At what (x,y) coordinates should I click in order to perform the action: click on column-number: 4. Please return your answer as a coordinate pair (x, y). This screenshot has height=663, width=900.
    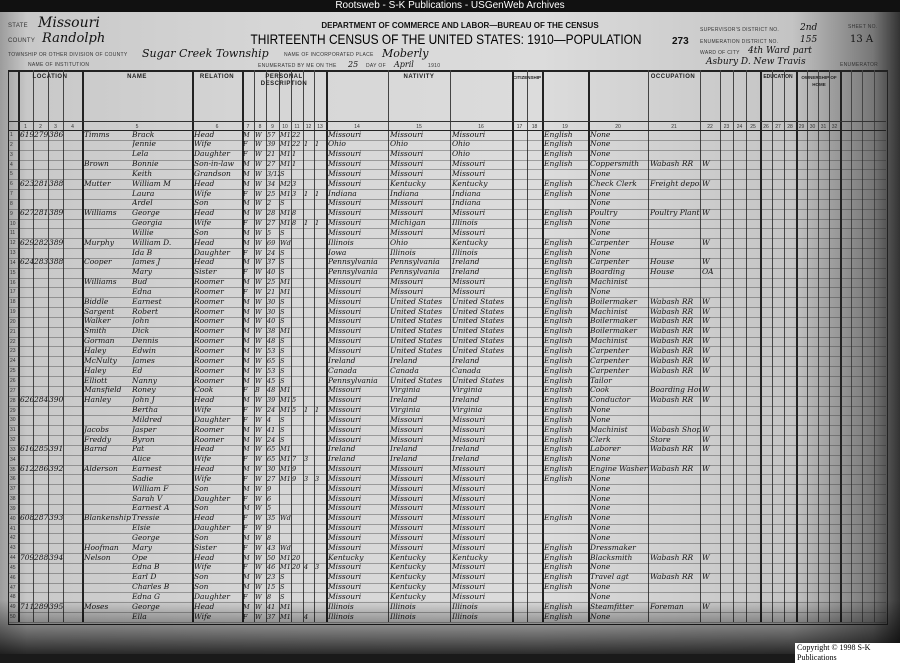
    Looking at the image, I should click on (72, 127).